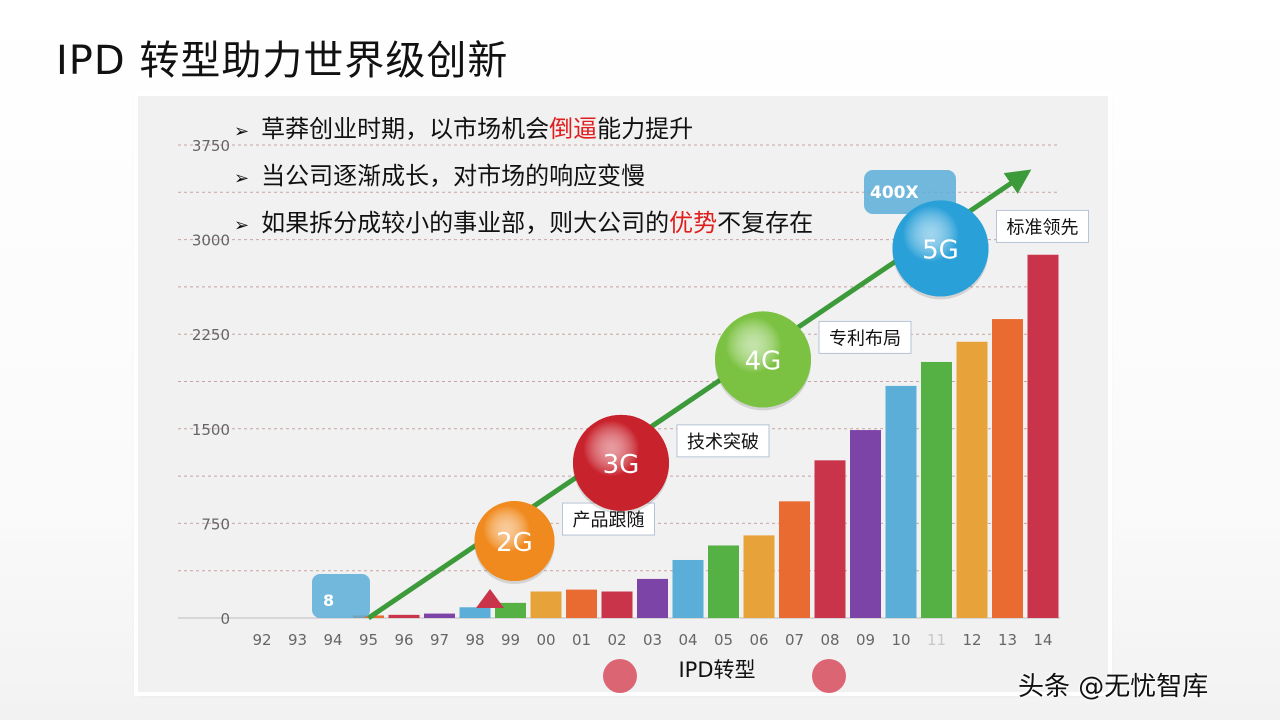  I want to click on y-tick-label: 750, so click(215, 524).